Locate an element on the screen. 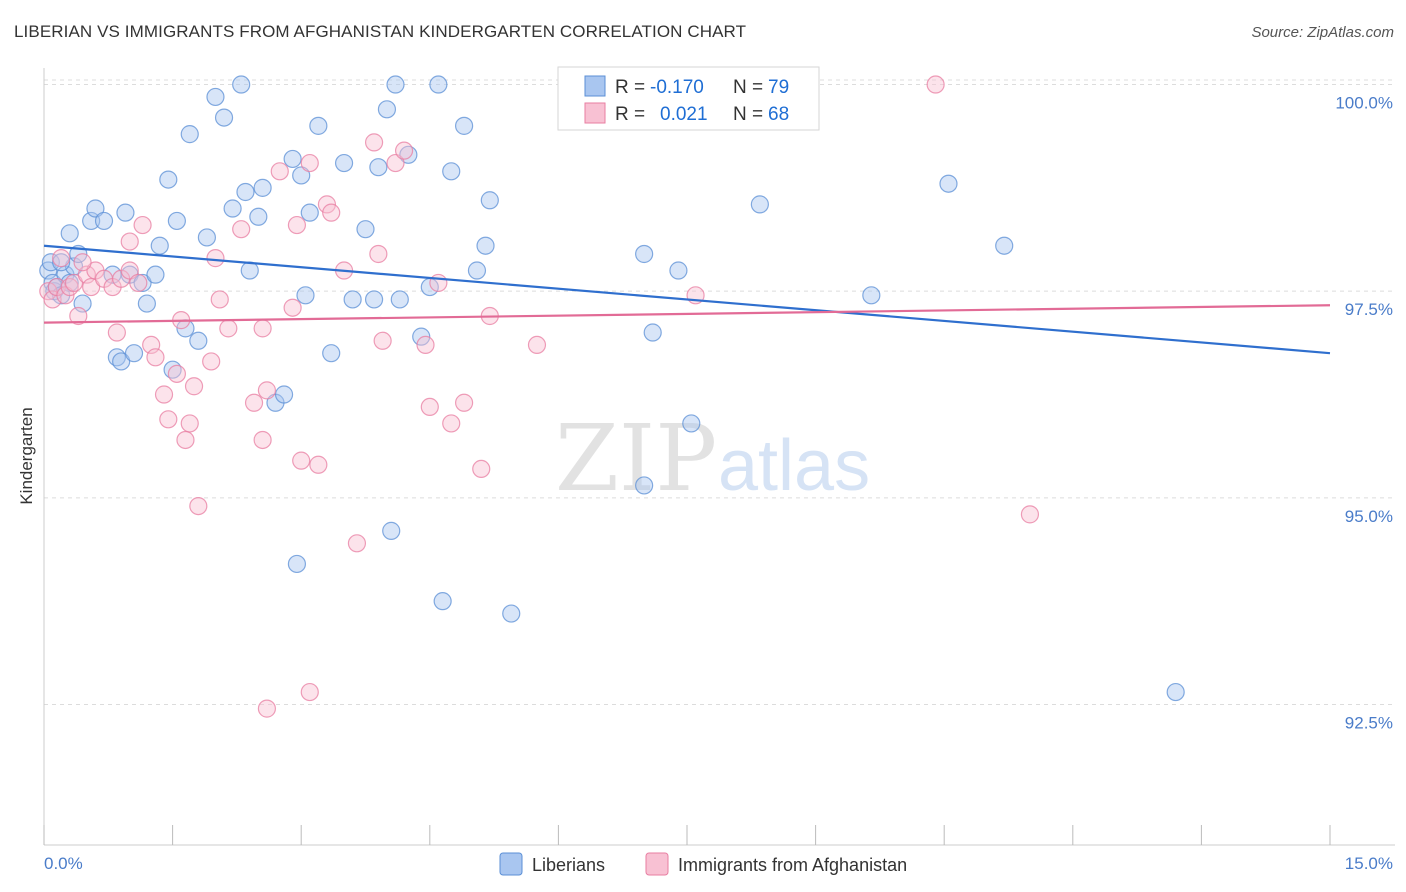 The height and width of the screenshot is (892, 1406). stats-n-label-2: N = is located at coordinates (748, 114).